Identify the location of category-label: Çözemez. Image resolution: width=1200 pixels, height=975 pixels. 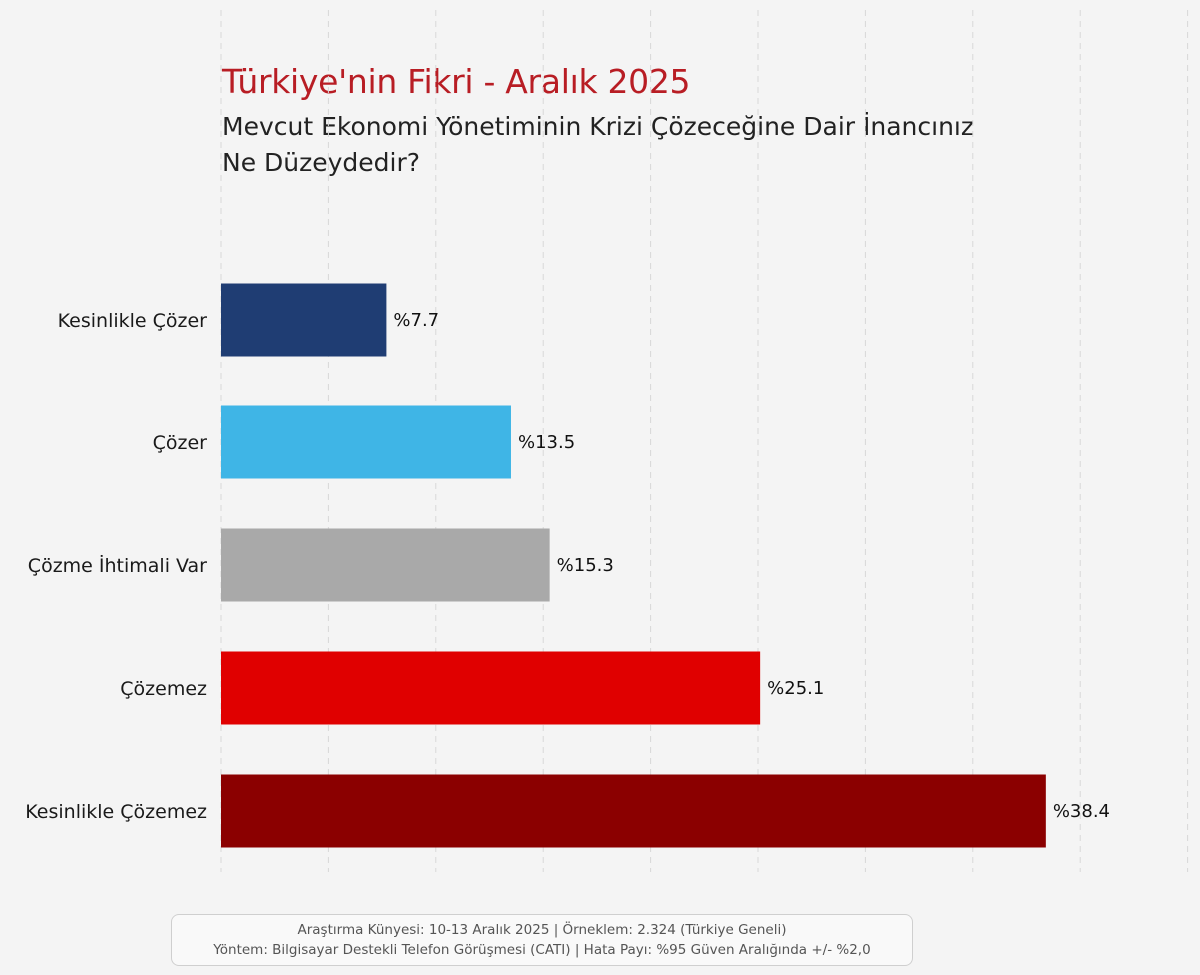
(163, 689).